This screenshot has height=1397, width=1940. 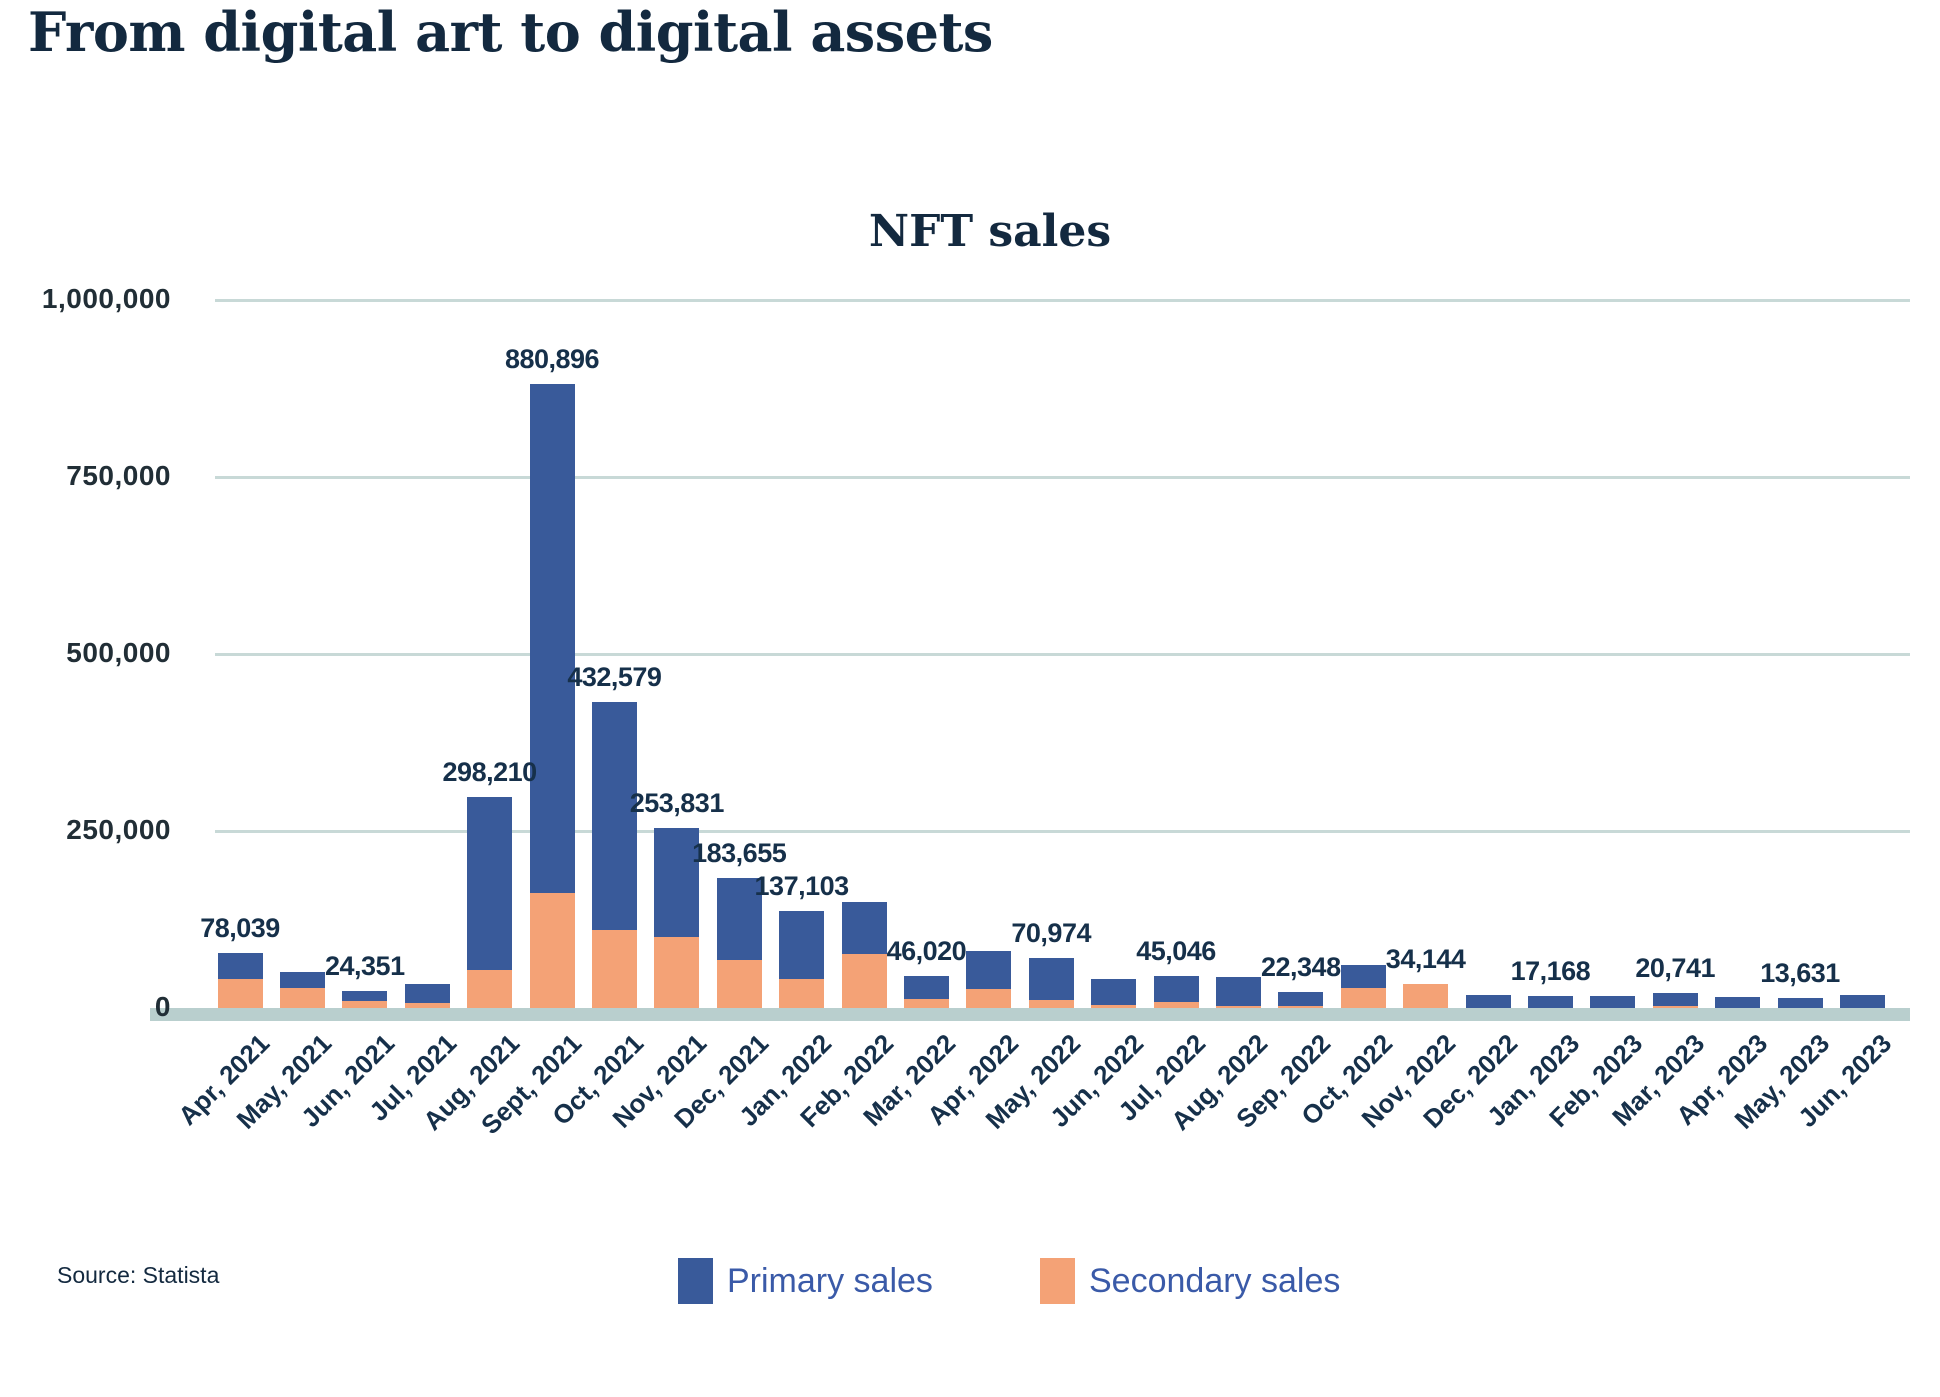 I want to click on bar-mar-2022, so click(x=926, y=992).